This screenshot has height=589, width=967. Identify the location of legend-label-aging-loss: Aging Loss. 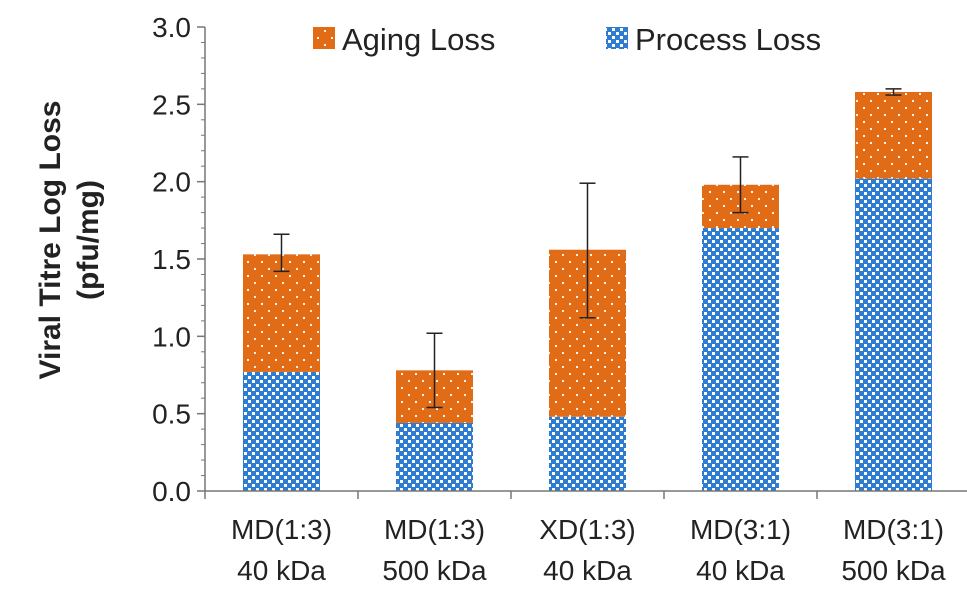
(418, 39).